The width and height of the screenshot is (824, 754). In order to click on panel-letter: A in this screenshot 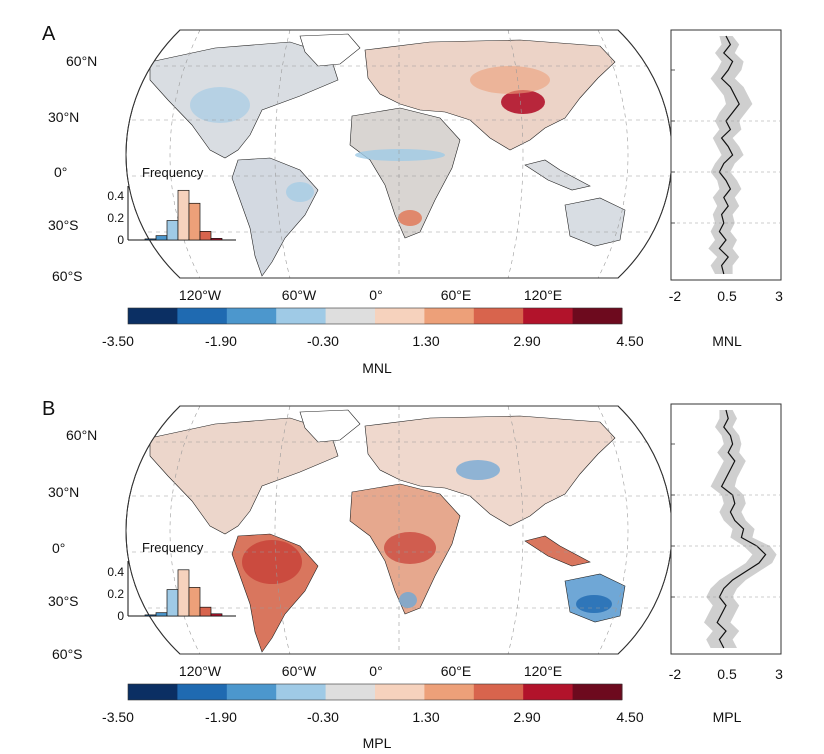, I will do `click(49, 34)`.